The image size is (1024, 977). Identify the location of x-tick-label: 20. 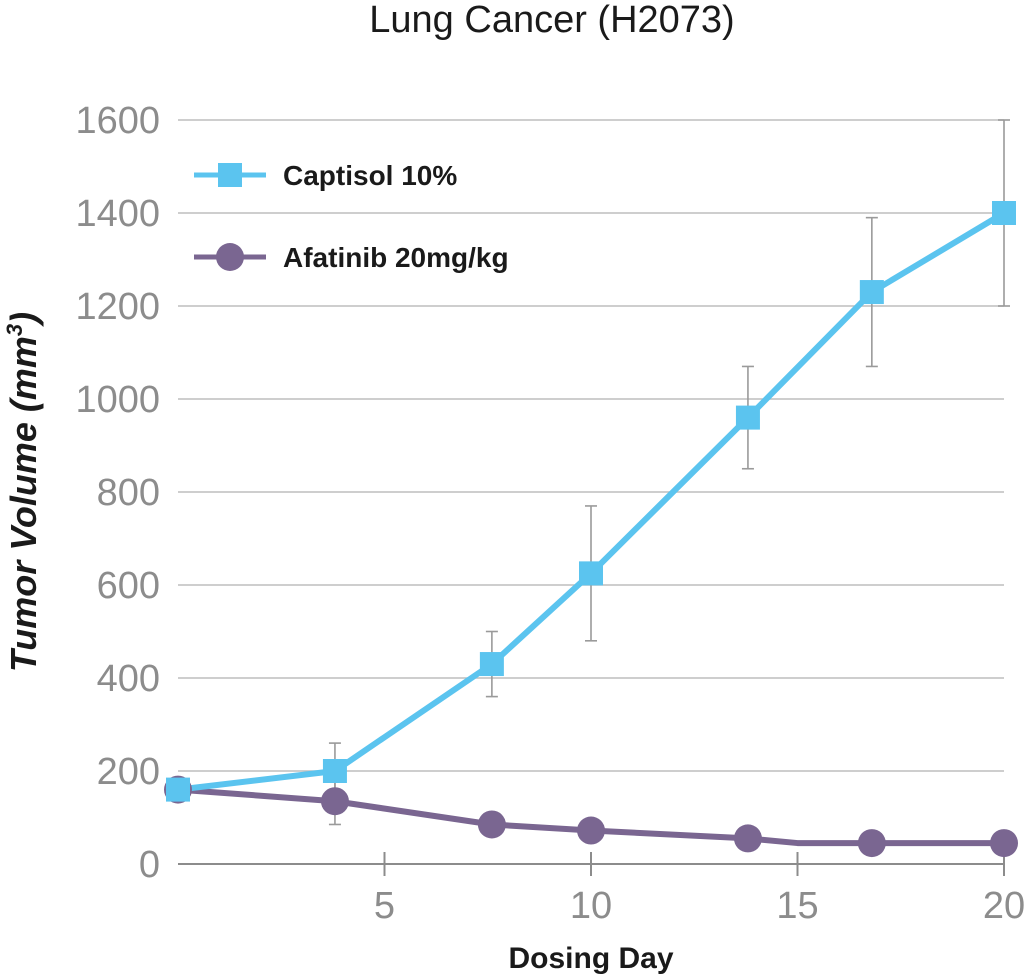
(1003, 906).